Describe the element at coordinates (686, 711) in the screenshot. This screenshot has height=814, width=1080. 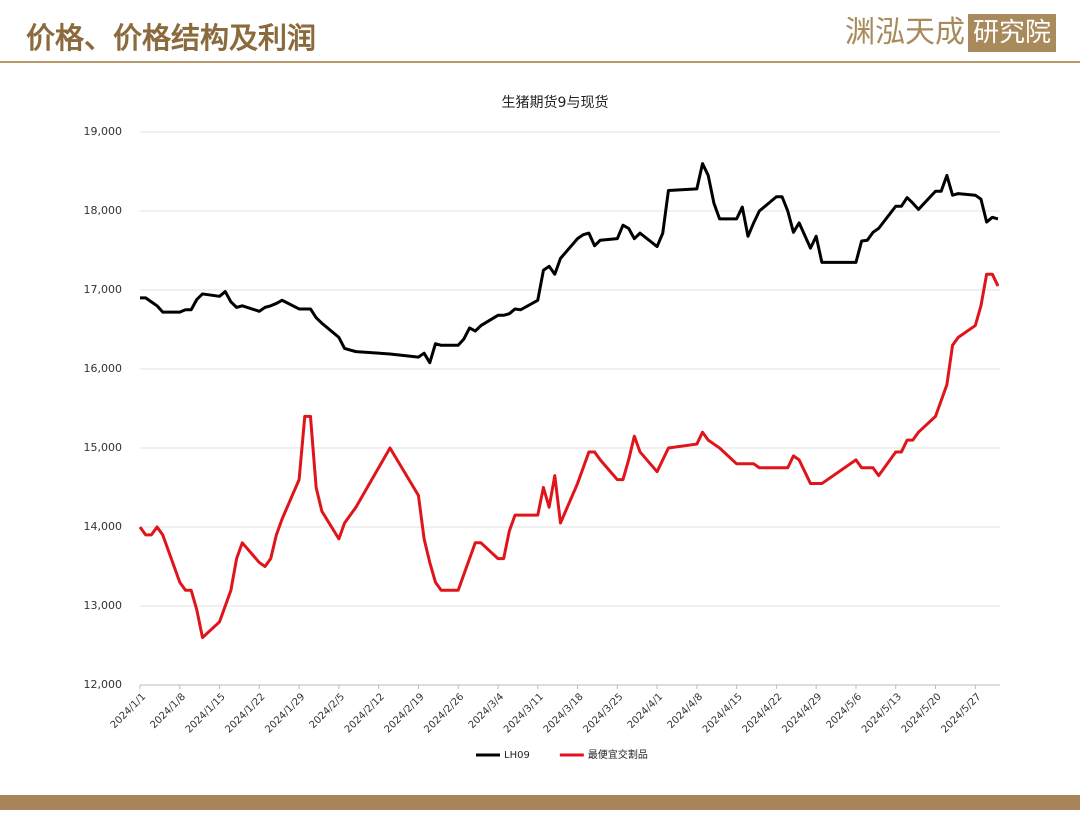
I see `x-tick-label: 2024/4/8` at that location.